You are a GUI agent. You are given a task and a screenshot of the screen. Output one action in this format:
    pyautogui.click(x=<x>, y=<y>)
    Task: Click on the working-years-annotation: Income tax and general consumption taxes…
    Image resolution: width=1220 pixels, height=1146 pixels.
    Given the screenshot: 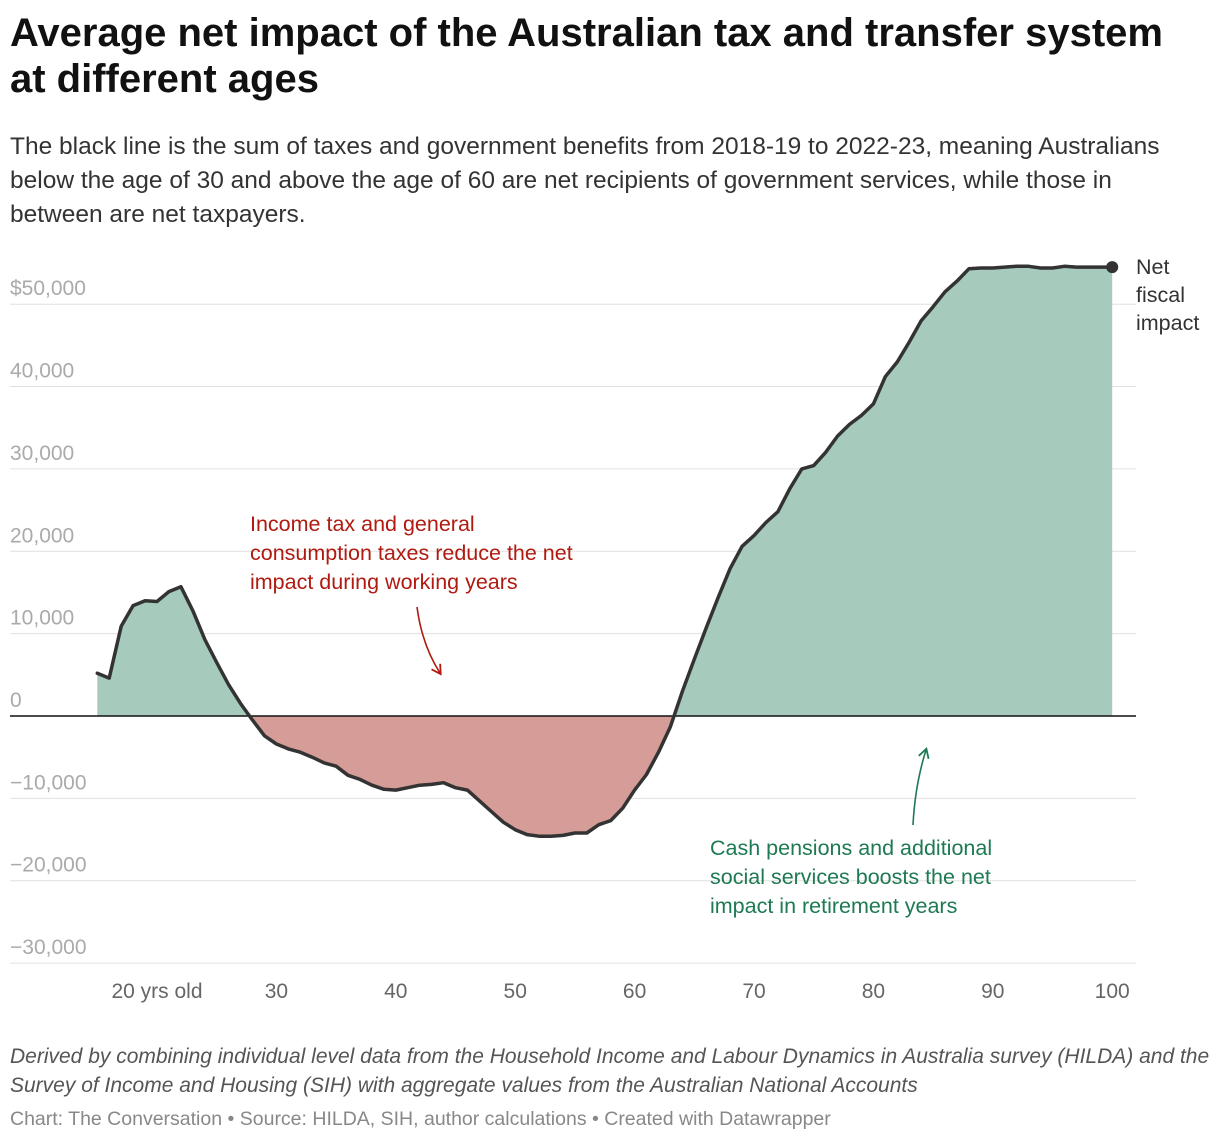 What is the action you would take?
    pyautogui.click(x=414, y=553)
    